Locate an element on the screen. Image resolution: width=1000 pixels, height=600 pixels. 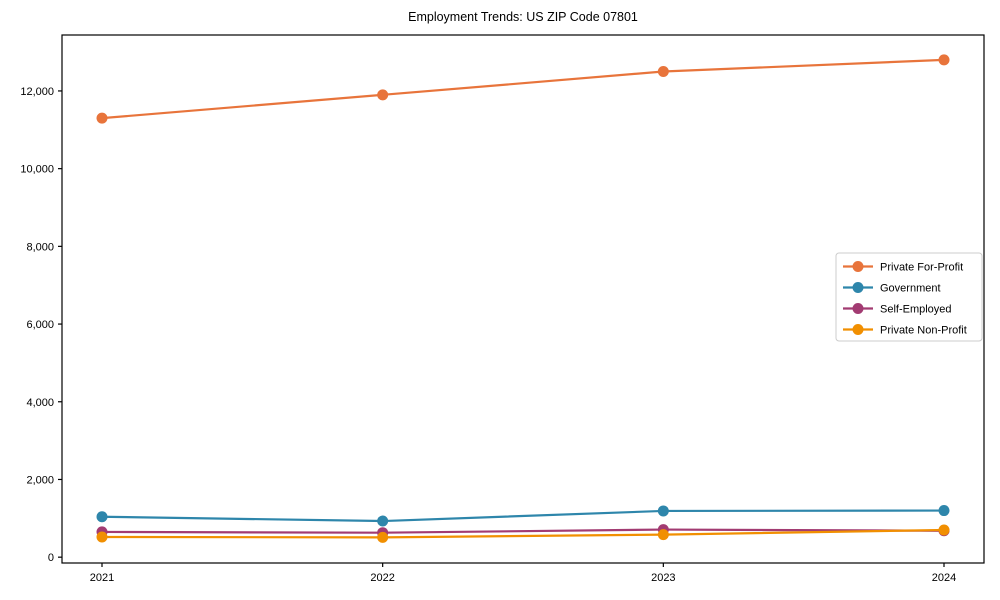
legend-label: Government is located at coordinates (910, 289).